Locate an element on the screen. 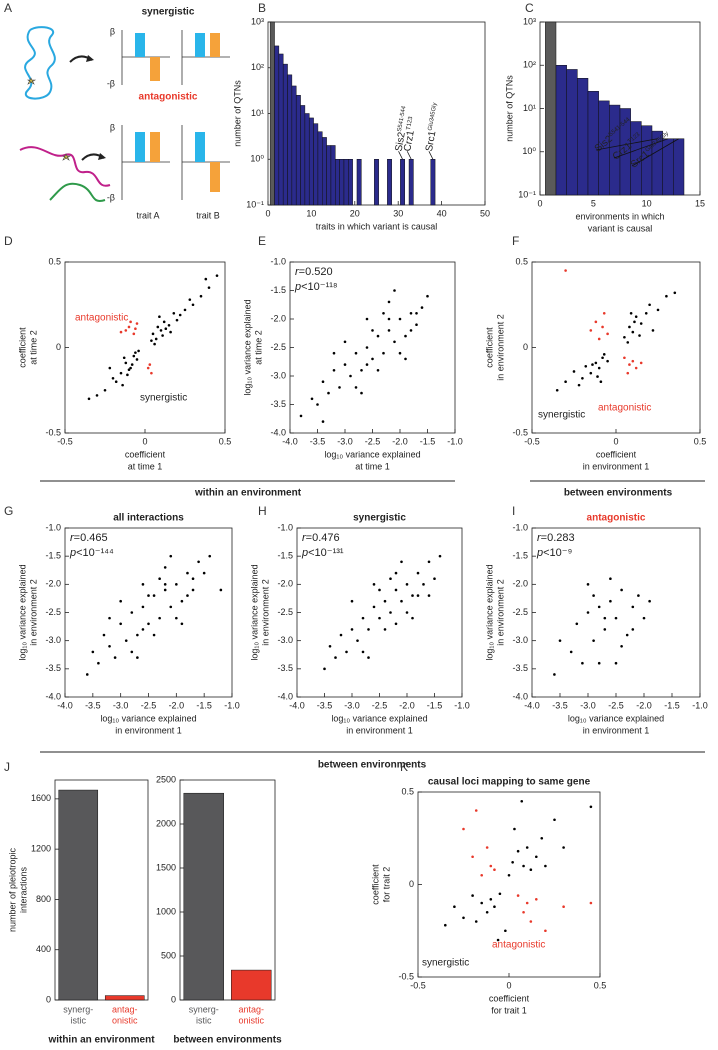 Image resolution: width=718 pixels, height=1050 pixels. x-axis-label: in environment 1 is located at coordinates (148, 730).